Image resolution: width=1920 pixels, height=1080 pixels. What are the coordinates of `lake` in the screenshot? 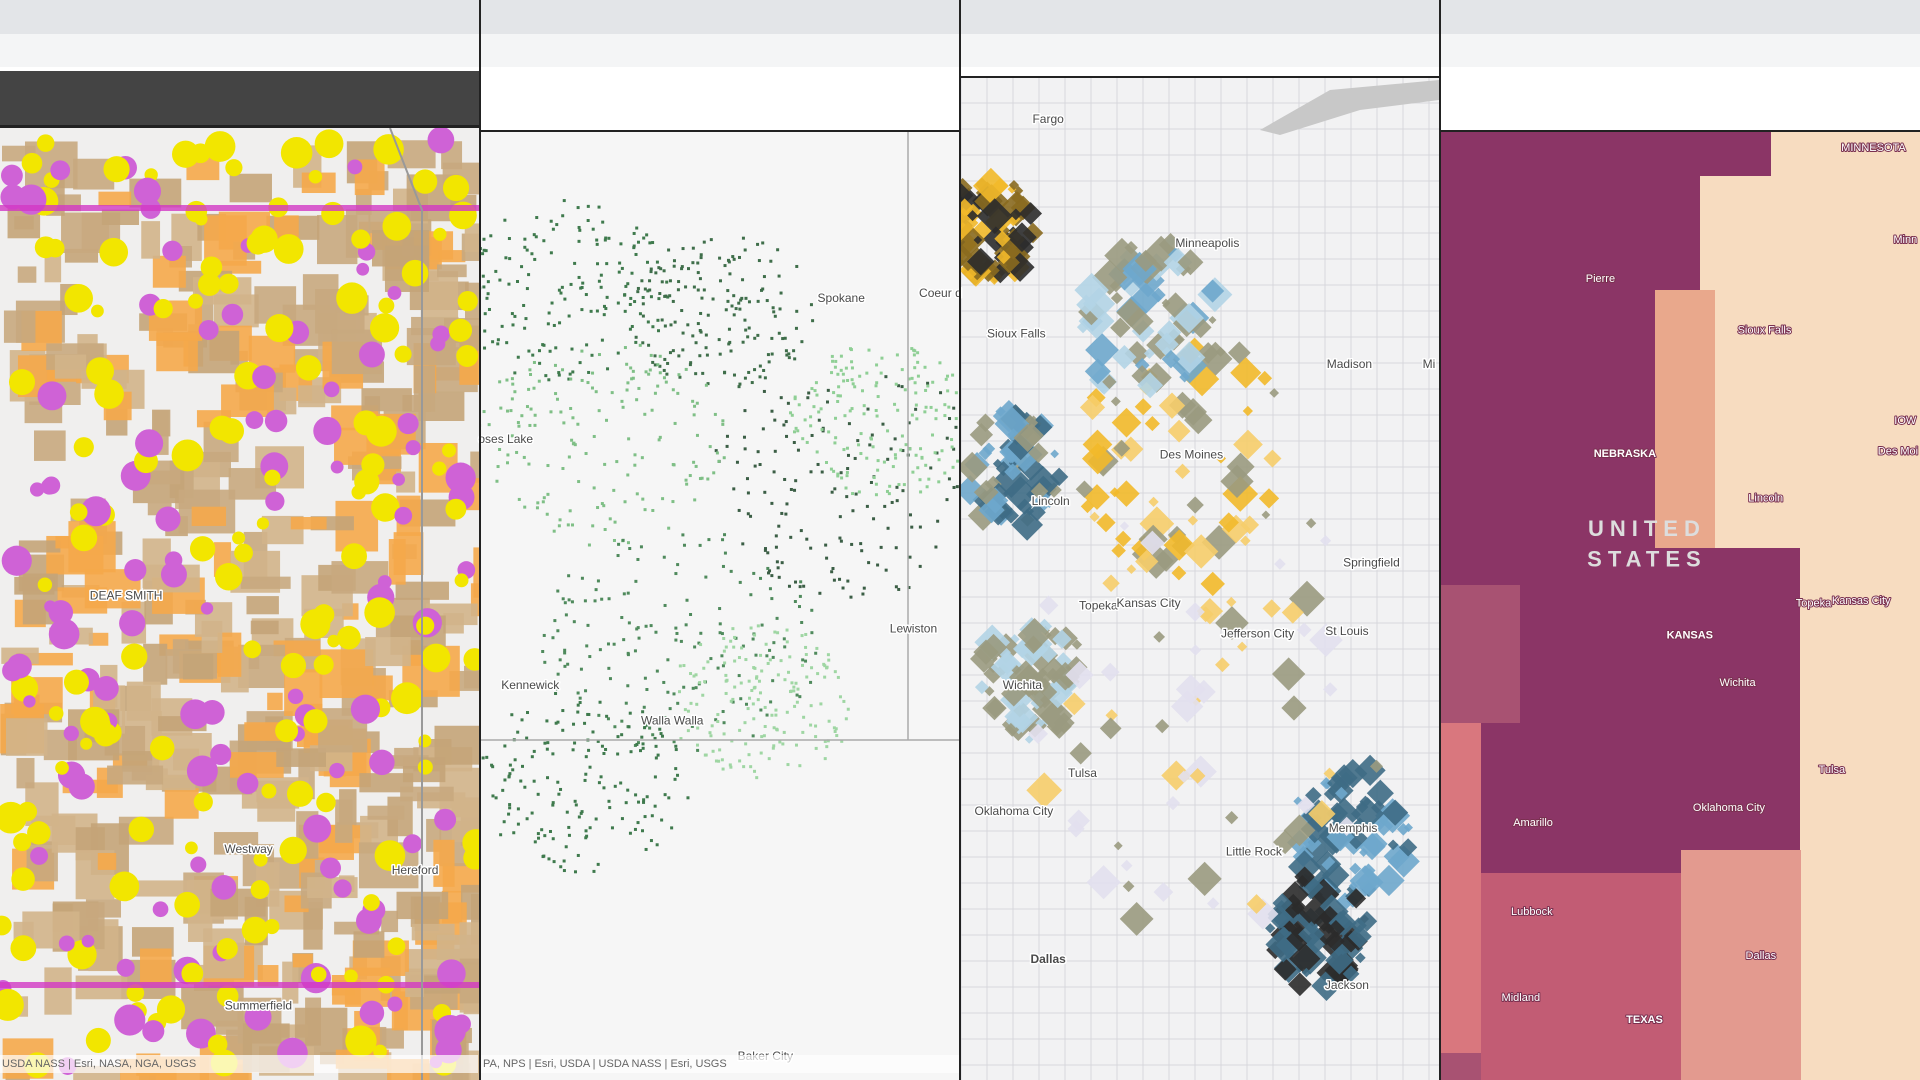 It's located at (1349, 107).